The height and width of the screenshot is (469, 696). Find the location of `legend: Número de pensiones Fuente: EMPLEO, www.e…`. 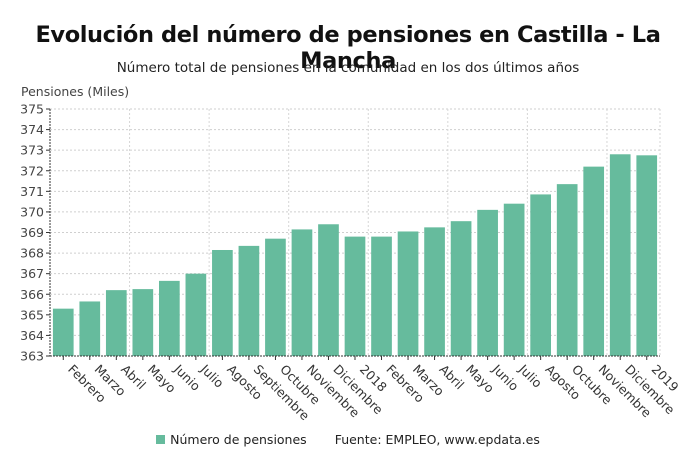

legend: Número de pensiones Fuente: EMPLEO, www.e… is located at coordinates (348, 439).